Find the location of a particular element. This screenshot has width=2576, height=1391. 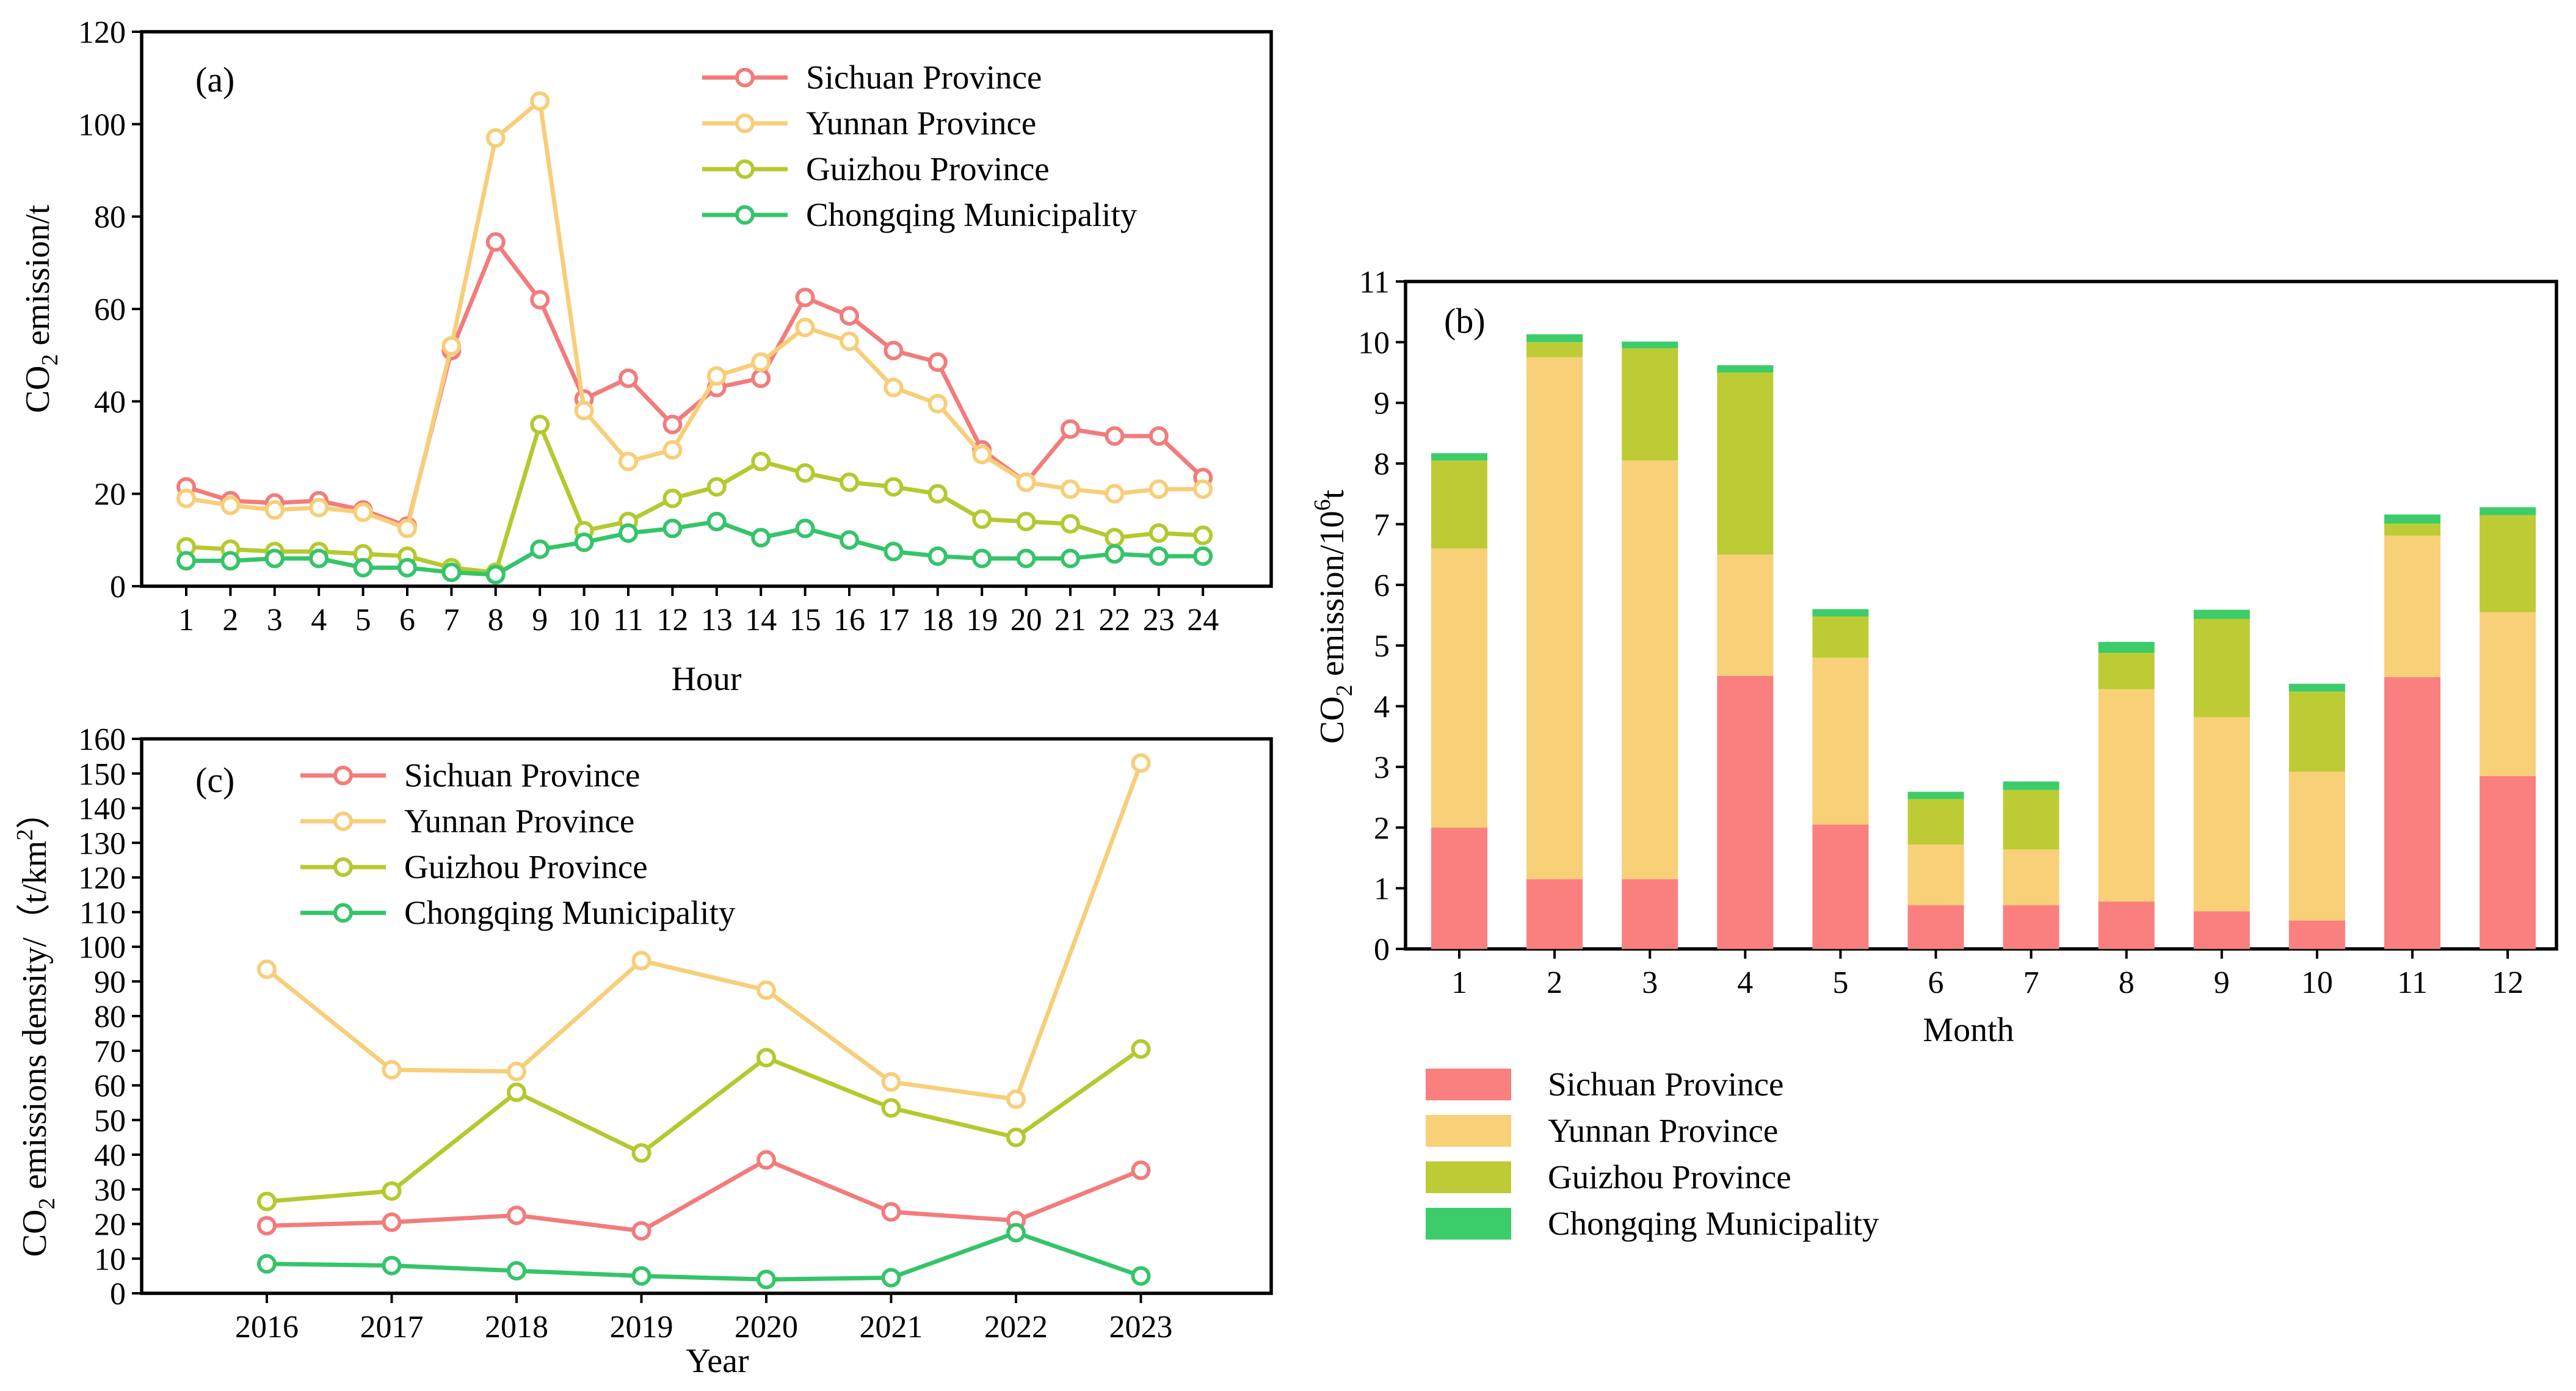

panel-b-x-tick-label: 5 is located at coordinates (1840, 982).